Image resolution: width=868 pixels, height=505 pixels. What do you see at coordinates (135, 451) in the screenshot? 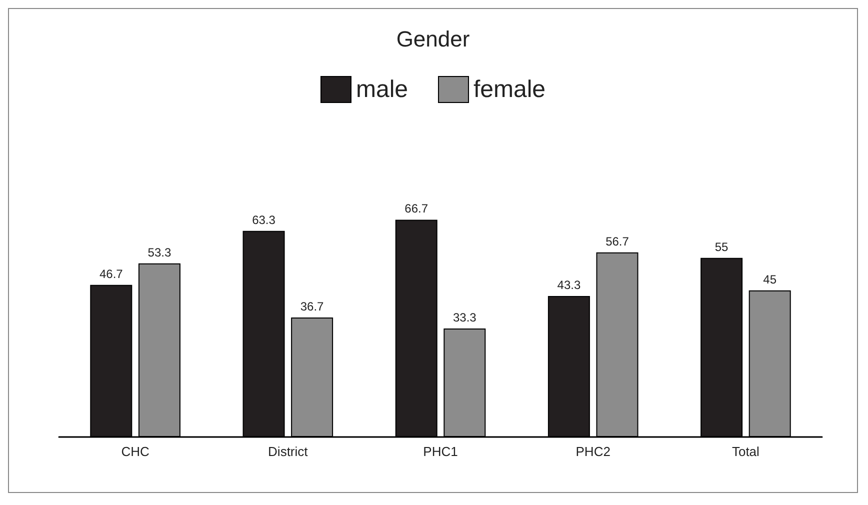
I see `x-tick-label: CHC` at bounding box center [135, 451].